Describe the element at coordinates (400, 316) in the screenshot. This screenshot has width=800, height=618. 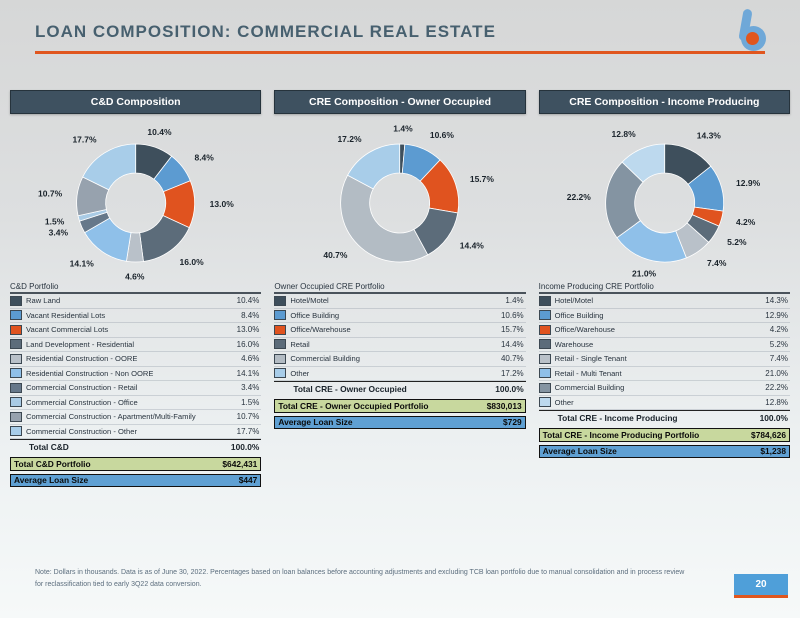
I see `legend-row: Office Building 10.6%` at that location.